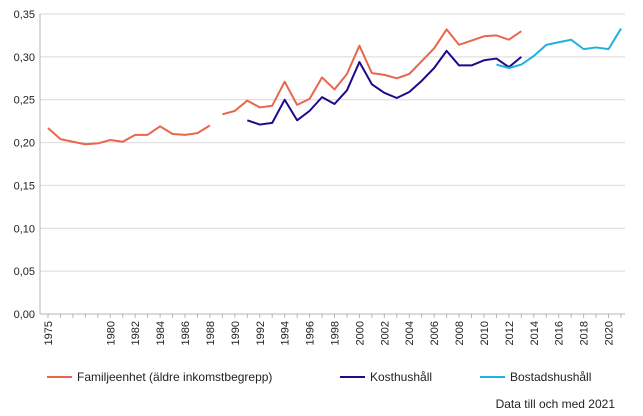  What do you see at coordinates (401, 377) in the screenshot?
I see `legend-label: Kosthushåll` at bounding box center [401, 377].